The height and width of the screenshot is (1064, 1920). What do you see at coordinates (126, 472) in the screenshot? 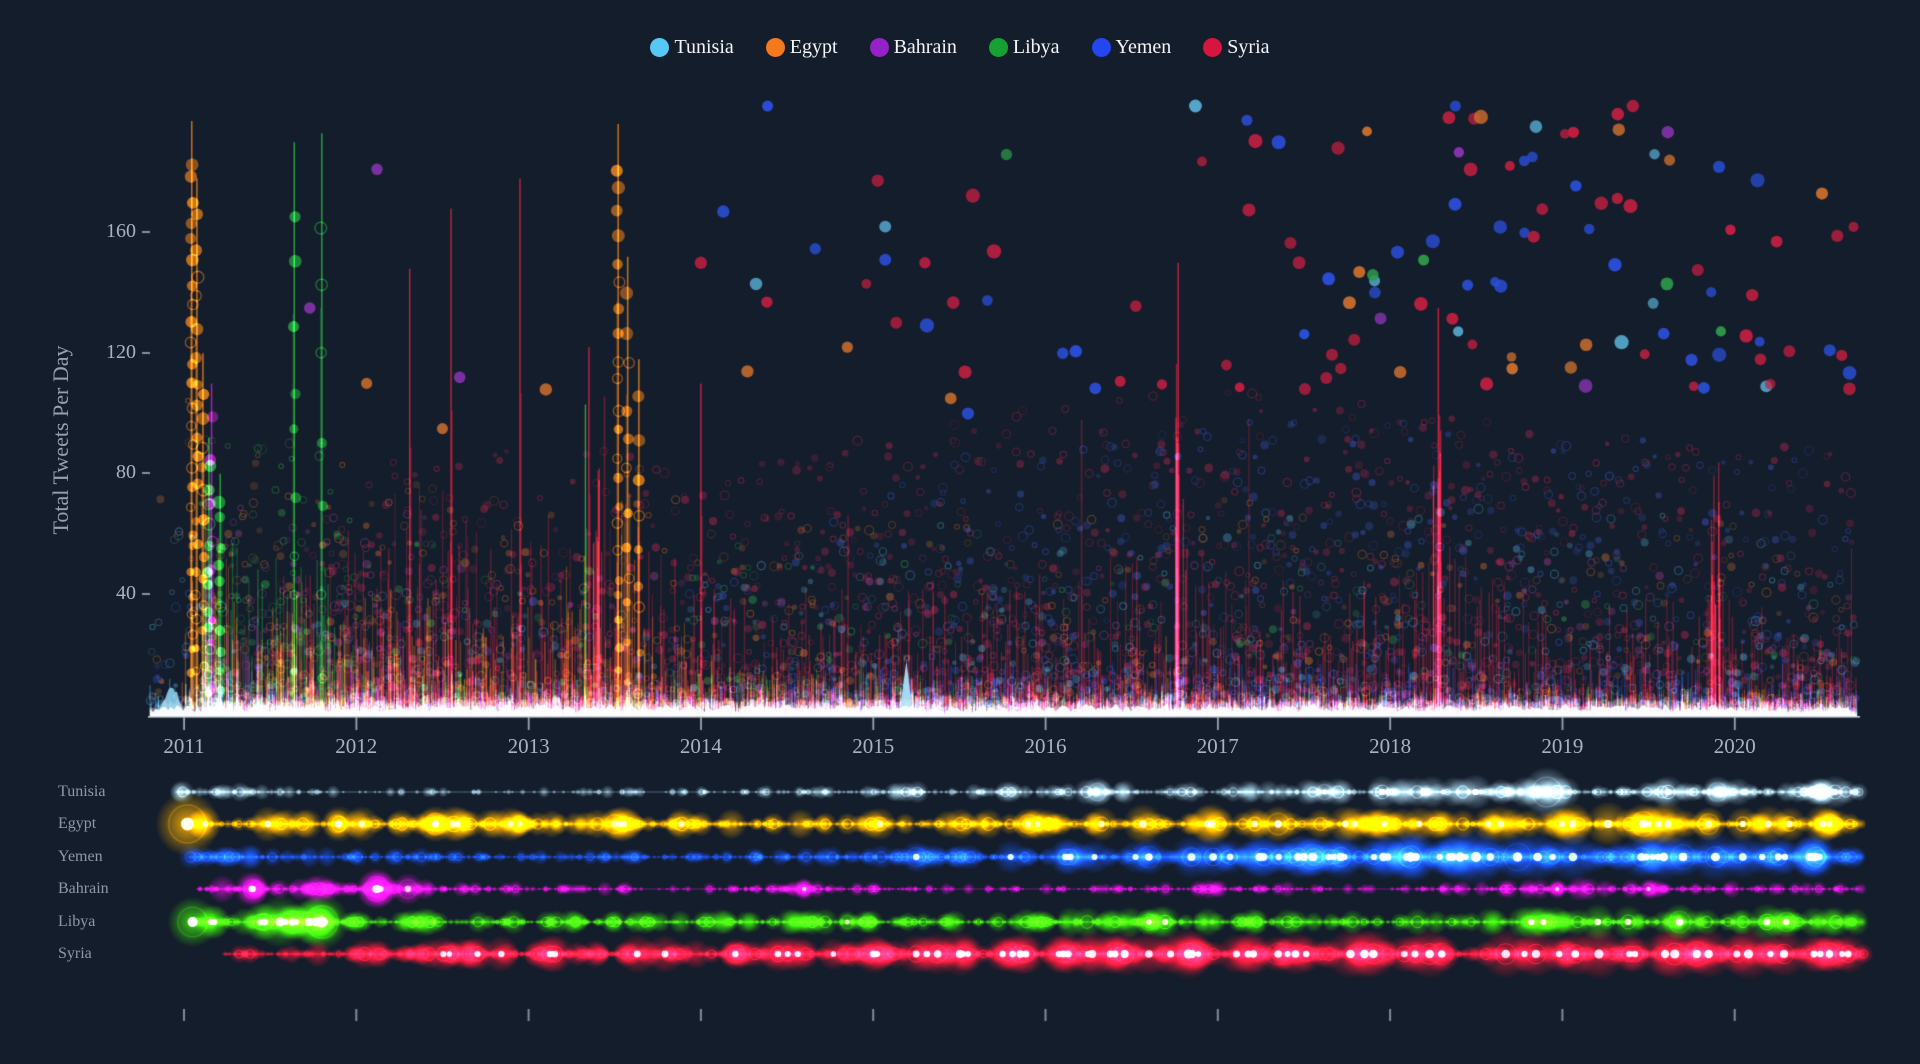
I see `y-tick-label-80: 80` at bounding box center [126, 472].